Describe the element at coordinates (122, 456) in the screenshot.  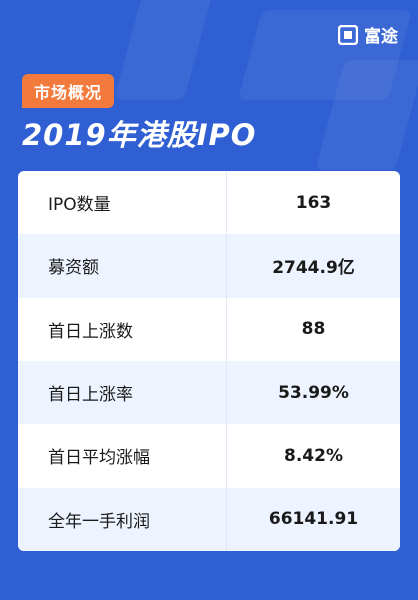
I see `row-label: 首日平均涨幅` at that location.